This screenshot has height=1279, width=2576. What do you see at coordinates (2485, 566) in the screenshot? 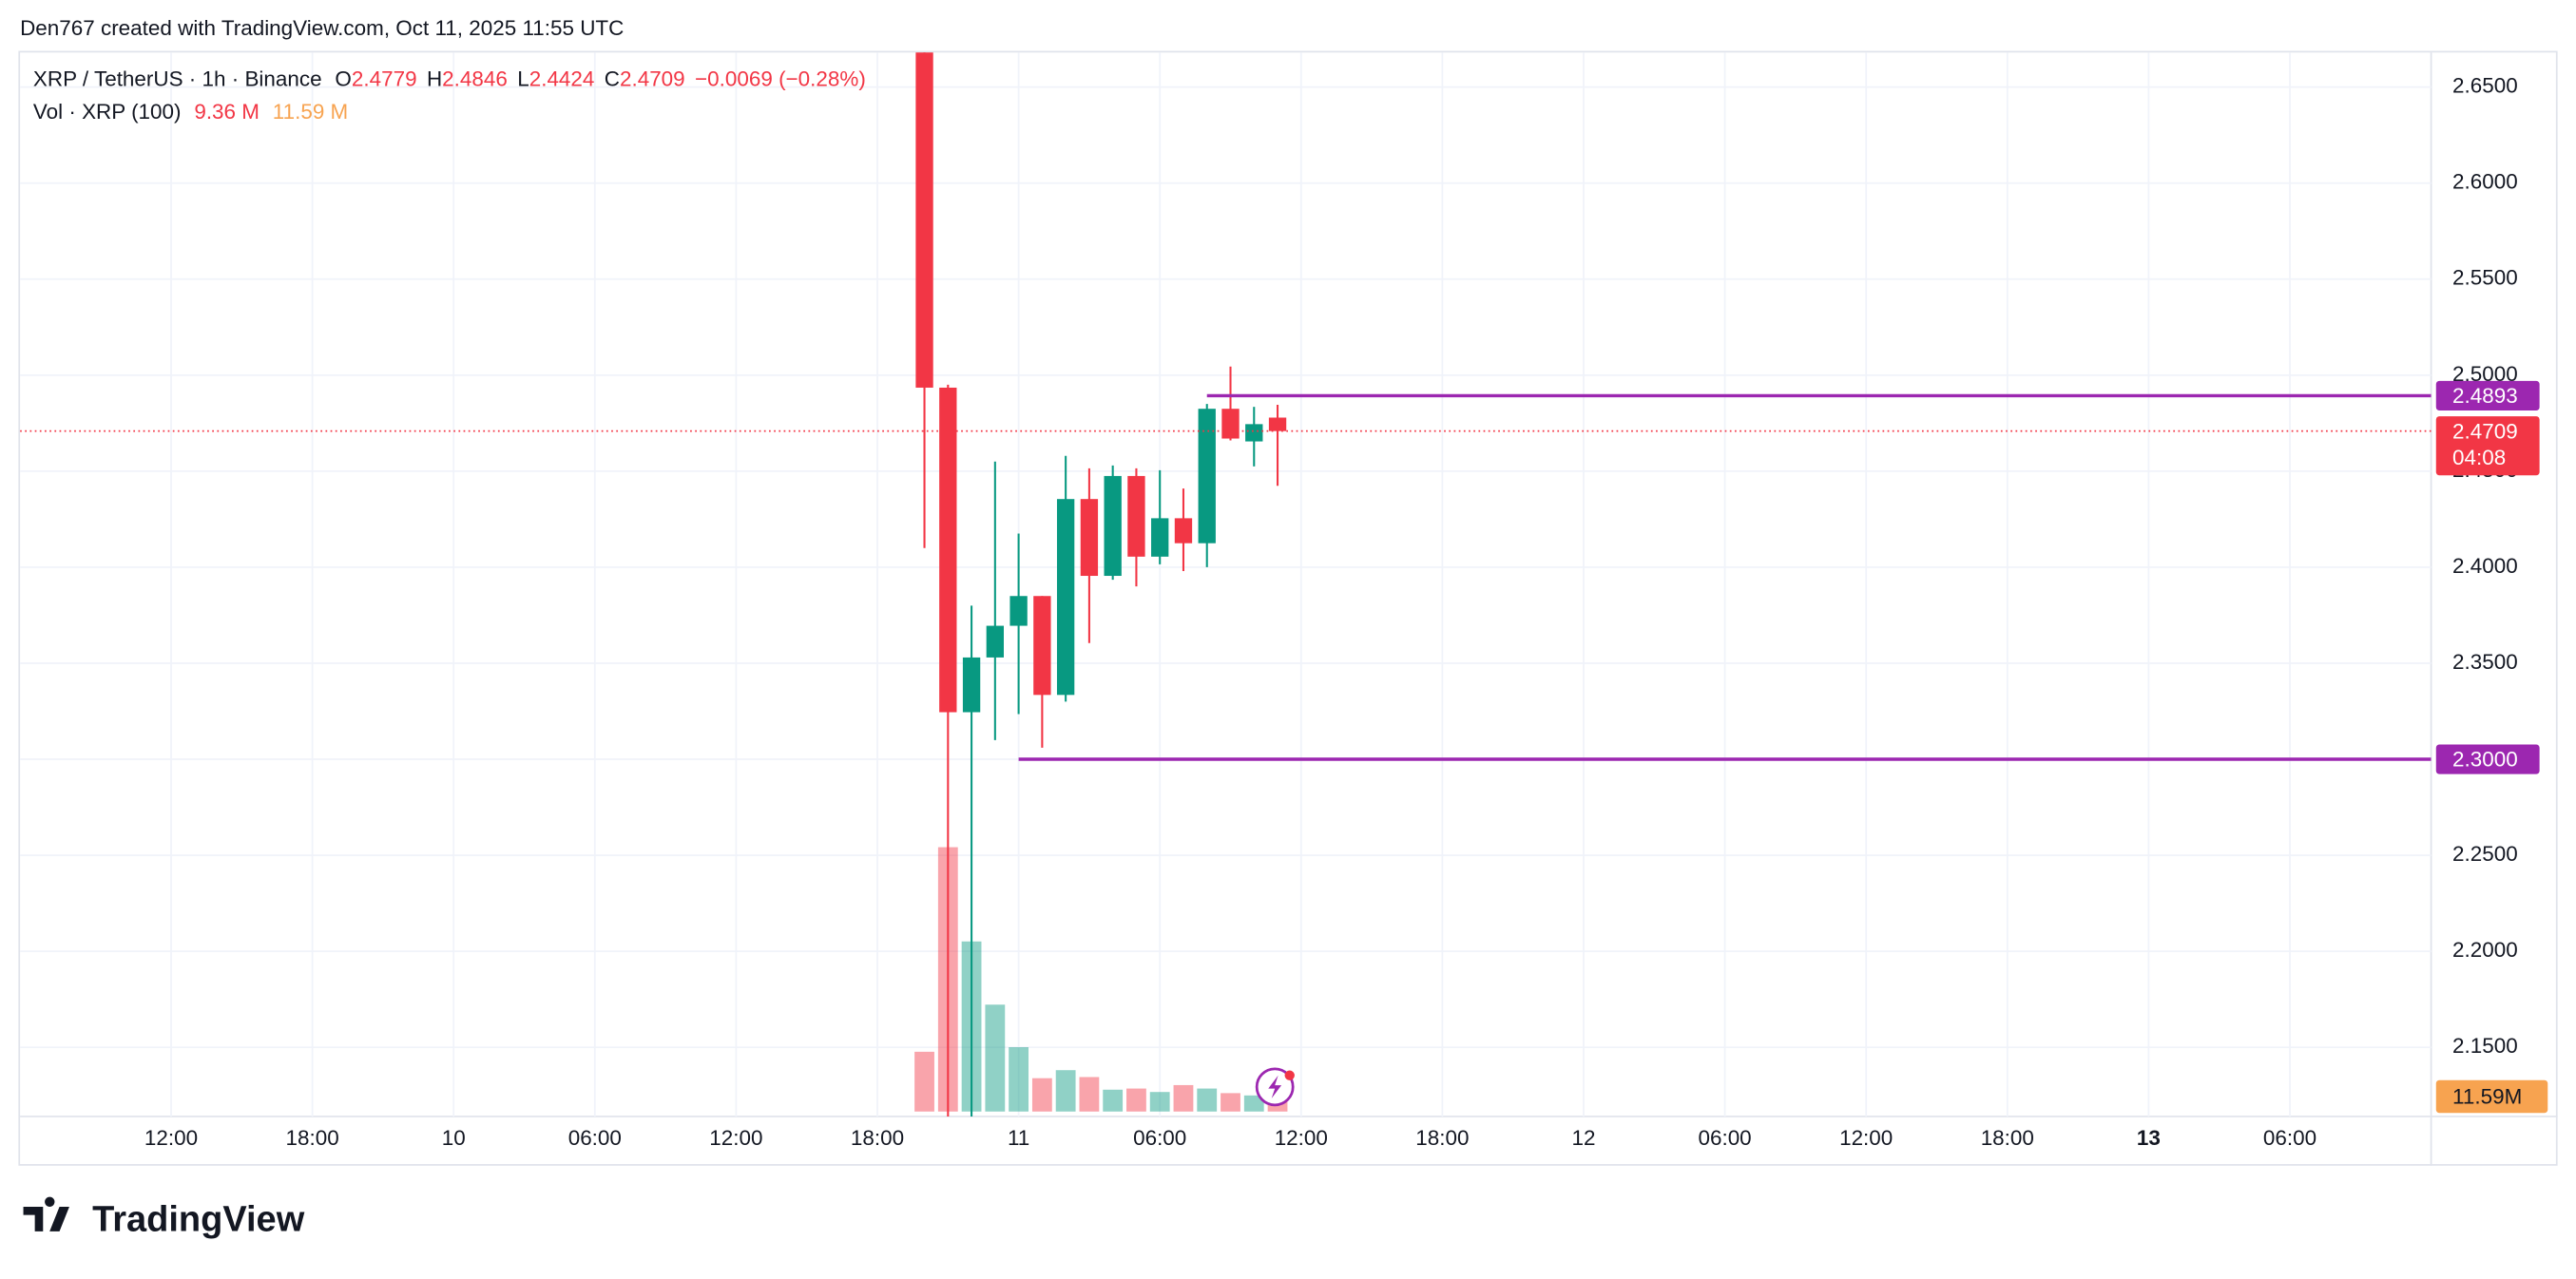
I see `y-tick-label: 2.4000` at bounding box center [2485, 566].